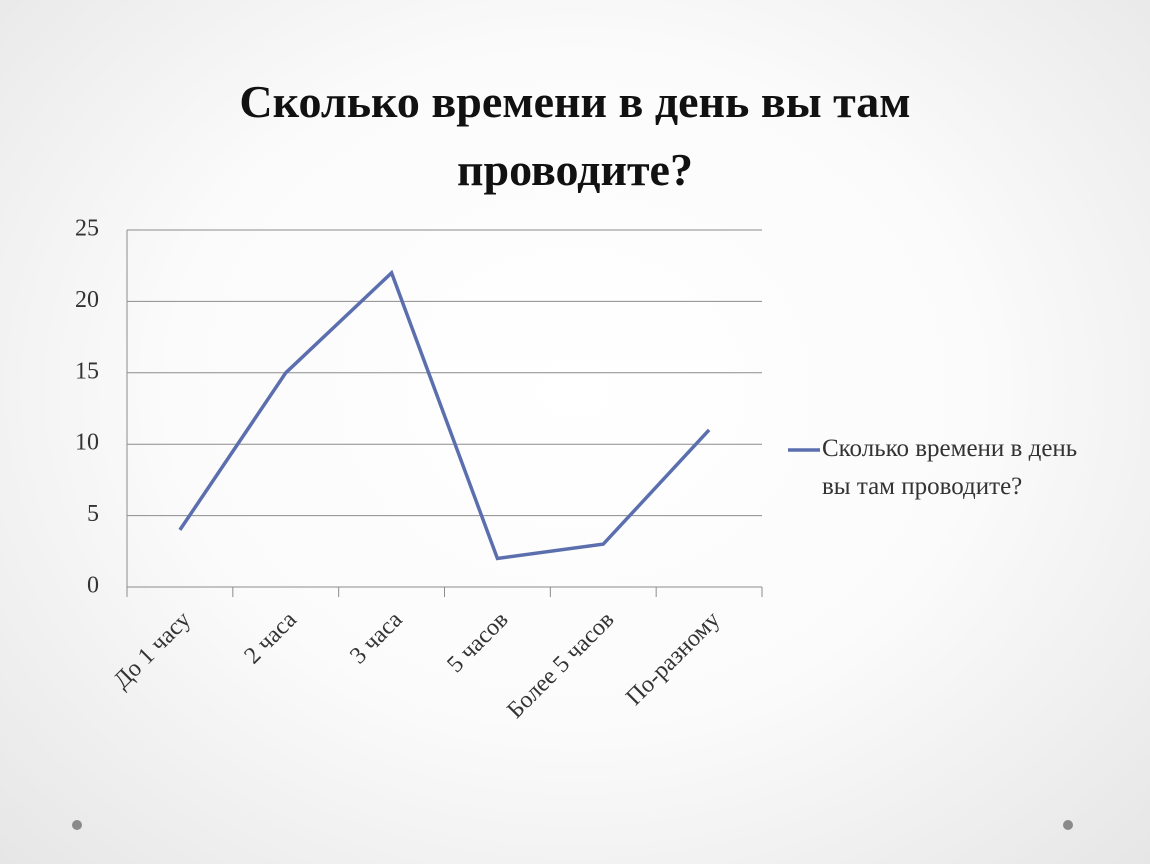  I want to click on x-tick-label: 5 часов, so click(477, 642).